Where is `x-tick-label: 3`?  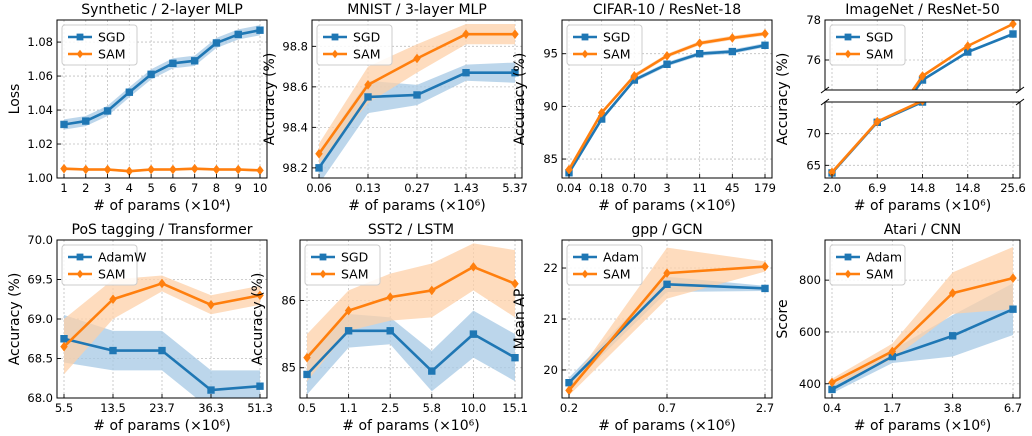 x-tick-label: 3 is located at coordinates (107, 188).